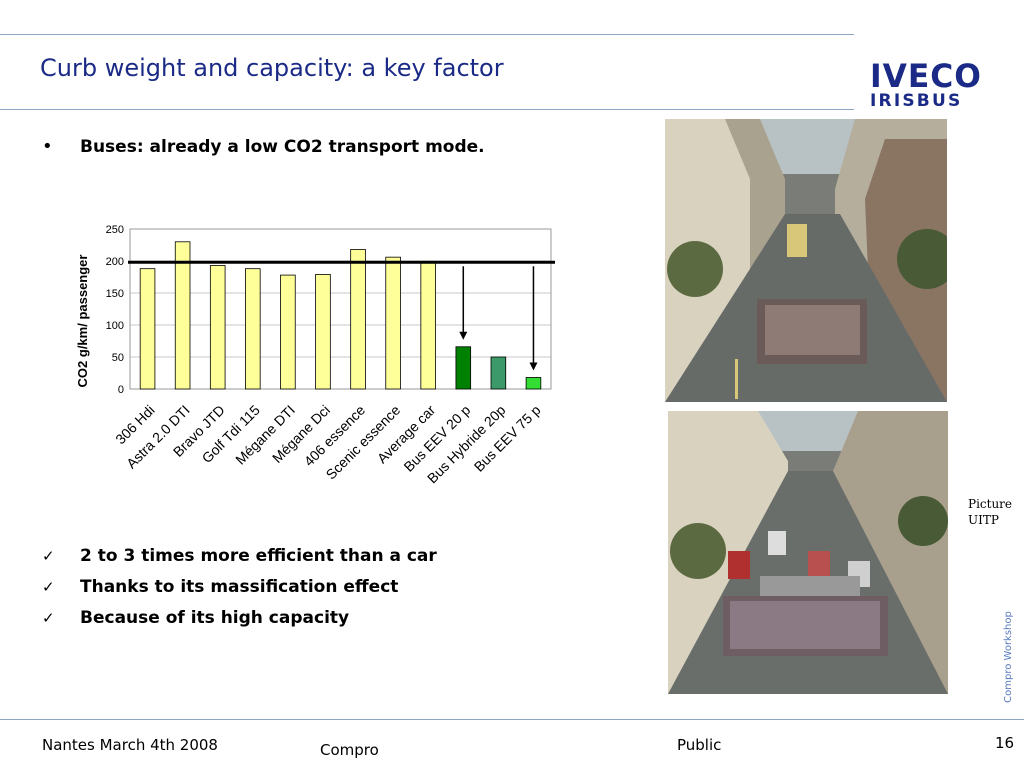 This screenshot has height=768, width=1024. What do you see at coordinates (82, 321) in the screenshot?
I see `y-axis-label: CO2 g/km/ passenger` at bounding box center [82, 321].